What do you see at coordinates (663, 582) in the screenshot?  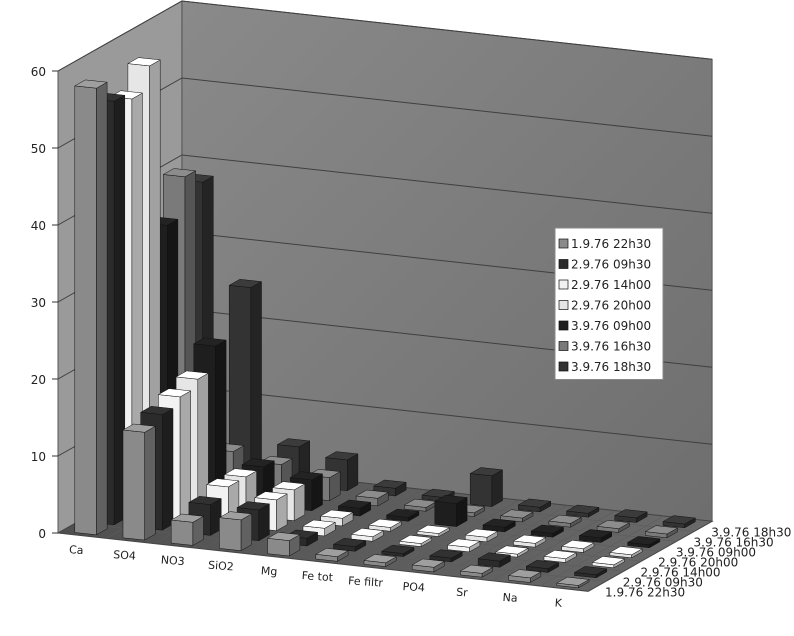 I see `depth-tick-label: 2.9.76 09h30` at bounding box center [663, 582].